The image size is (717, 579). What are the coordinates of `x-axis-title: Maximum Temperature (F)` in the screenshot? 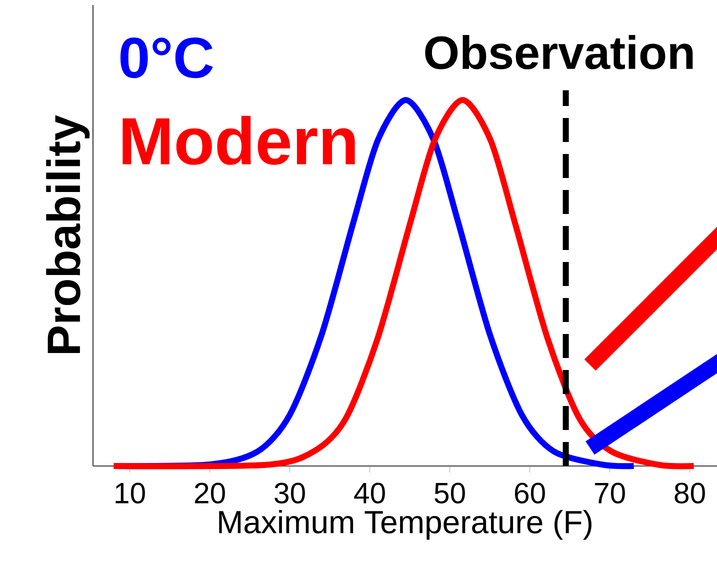 It's located at (405, 525).